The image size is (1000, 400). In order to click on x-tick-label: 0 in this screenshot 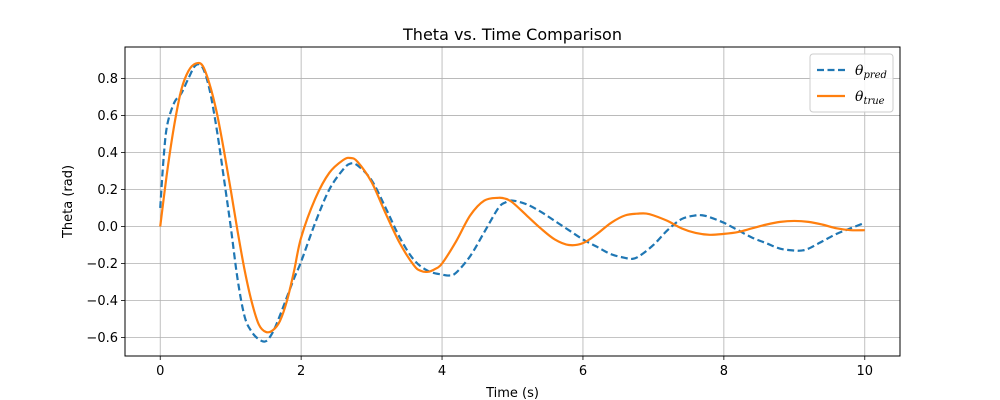, I will do `click(160, 371)`.